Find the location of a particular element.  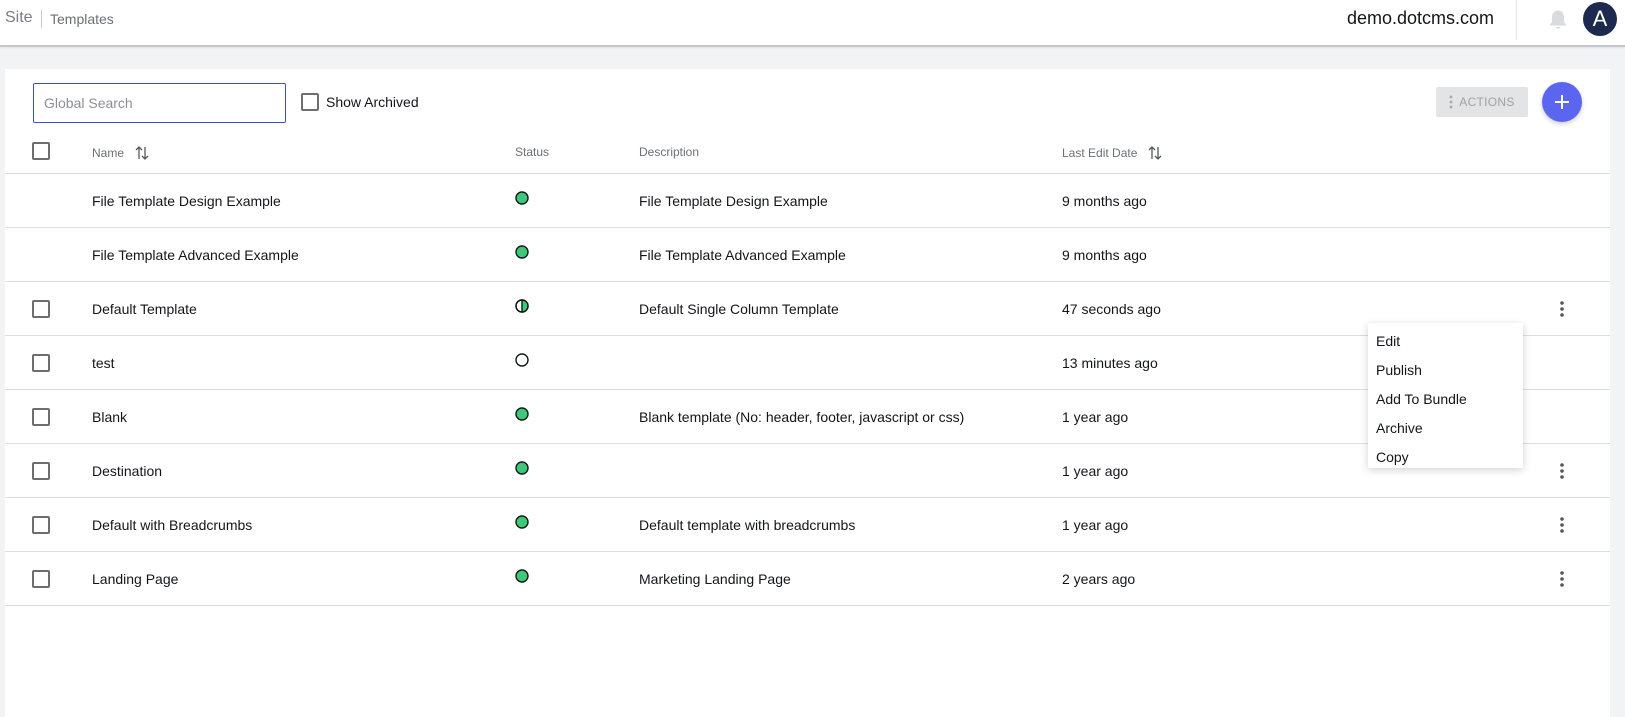

add-template-button is located at coordinates (1562, 102).